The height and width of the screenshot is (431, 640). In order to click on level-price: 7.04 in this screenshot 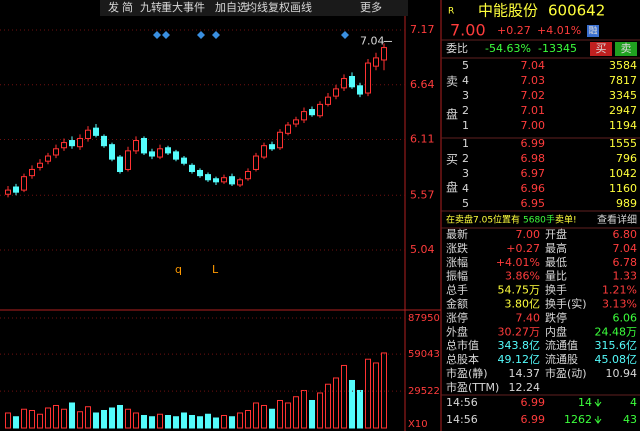, I will do `click(533, 65)`.